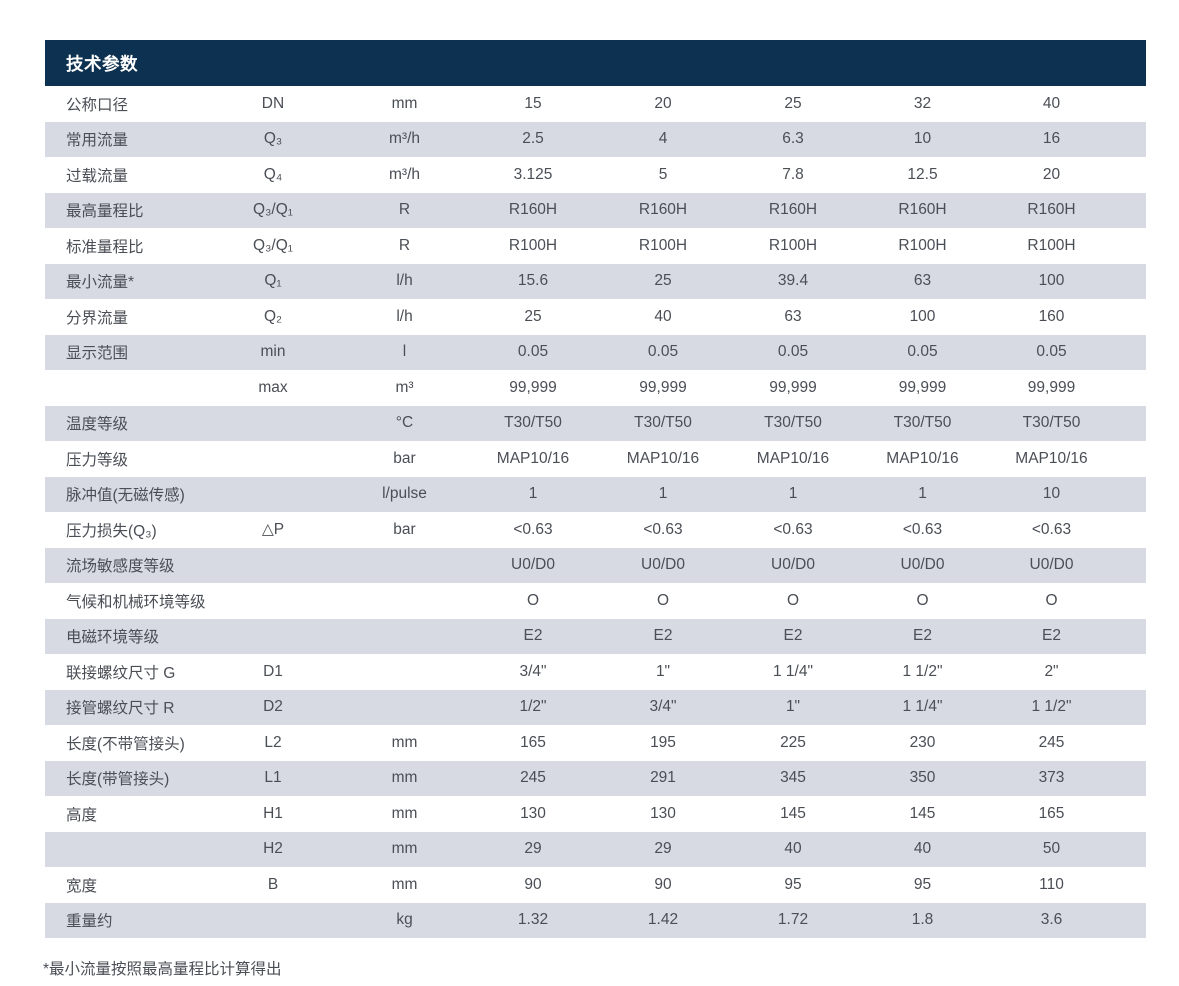 Image resolution: width=1179 pixels, height=986 pixels. I want to click on value-cell: E2, so click(533, 636).